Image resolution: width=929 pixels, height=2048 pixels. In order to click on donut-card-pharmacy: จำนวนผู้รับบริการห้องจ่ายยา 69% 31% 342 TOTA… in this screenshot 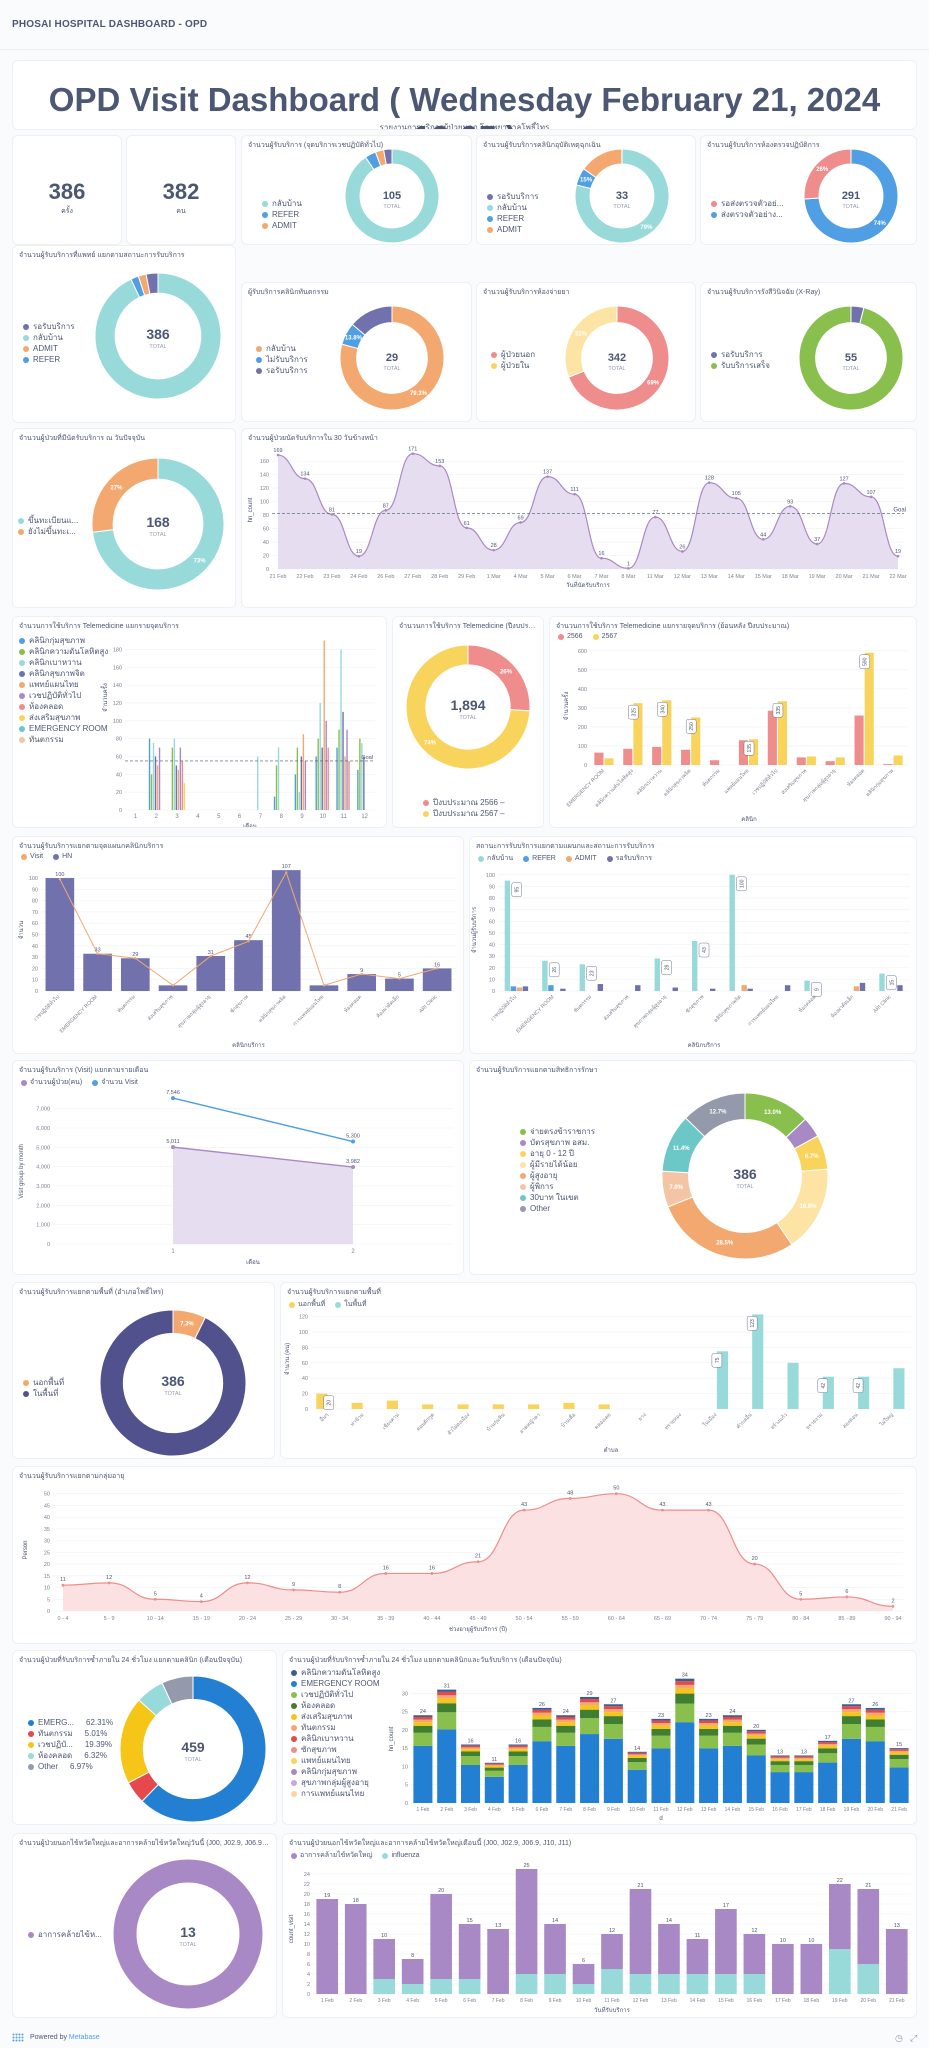, I will do `click(586, 352)`.